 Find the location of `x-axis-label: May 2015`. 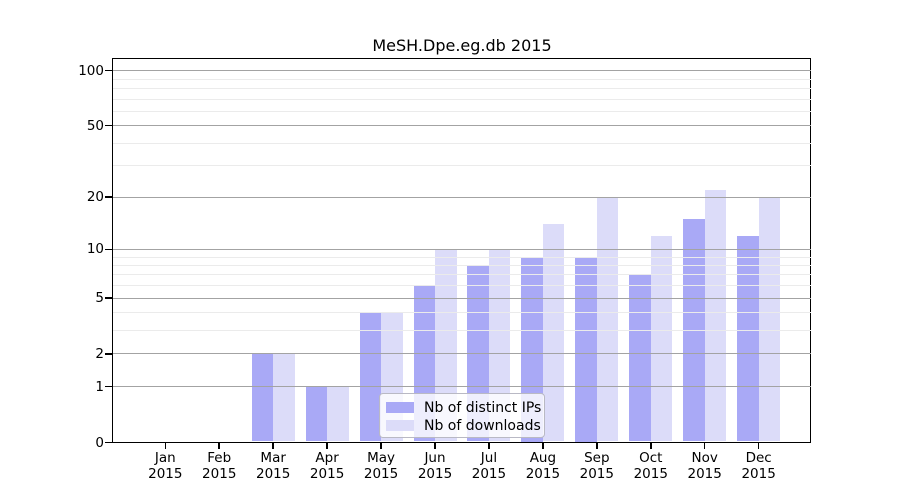

x-axis-label: May 2015 is located at coordinates (381, 466).